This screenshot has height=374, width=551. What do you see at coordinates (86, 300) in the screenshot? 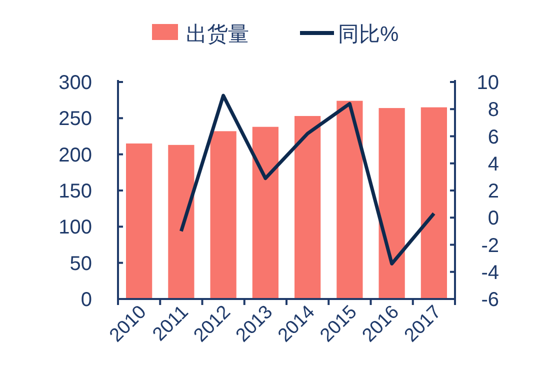
I see `y-tick-label: 0` at bounding box center [86, 300].